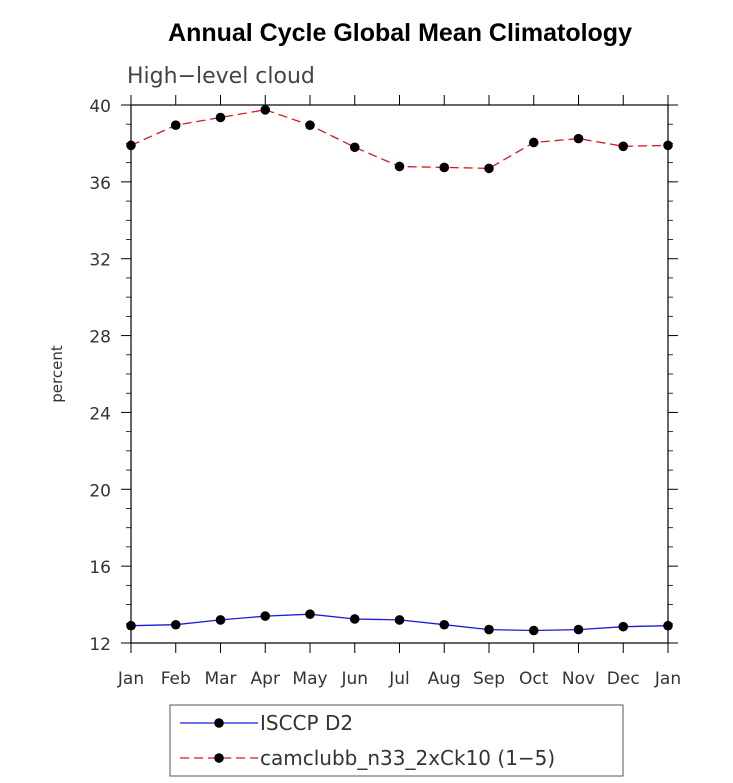  I want to click on chart-subtitle: High−level cloud, so click(221, 76).